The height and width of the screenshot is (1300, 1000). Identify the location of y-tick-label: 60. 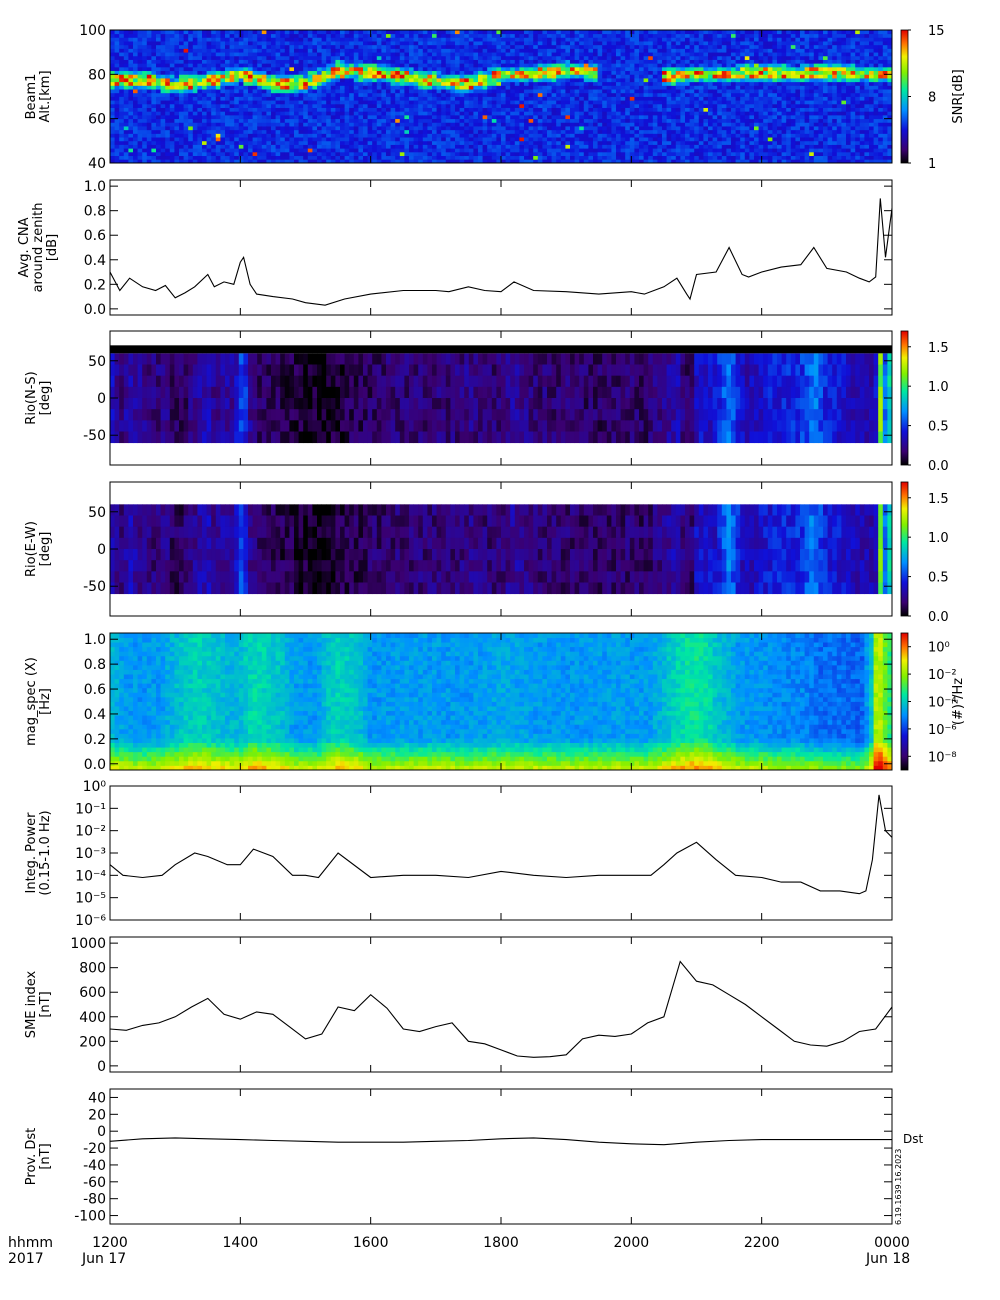
(97, 120).